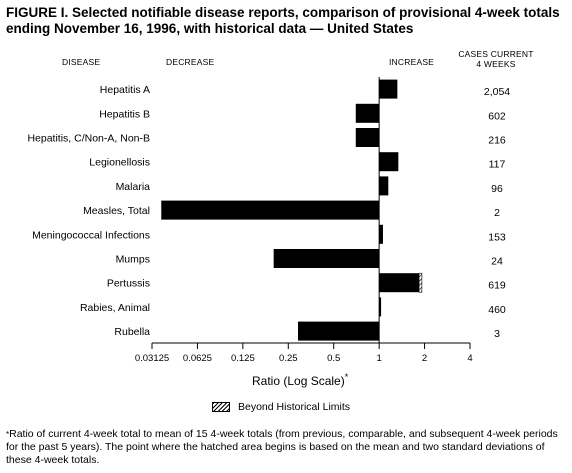 The width and height of the screenshot is (572, 473). Describe the element at coordinates (497, 334) in the screenshot. I see `cases-value: 3` at that location.